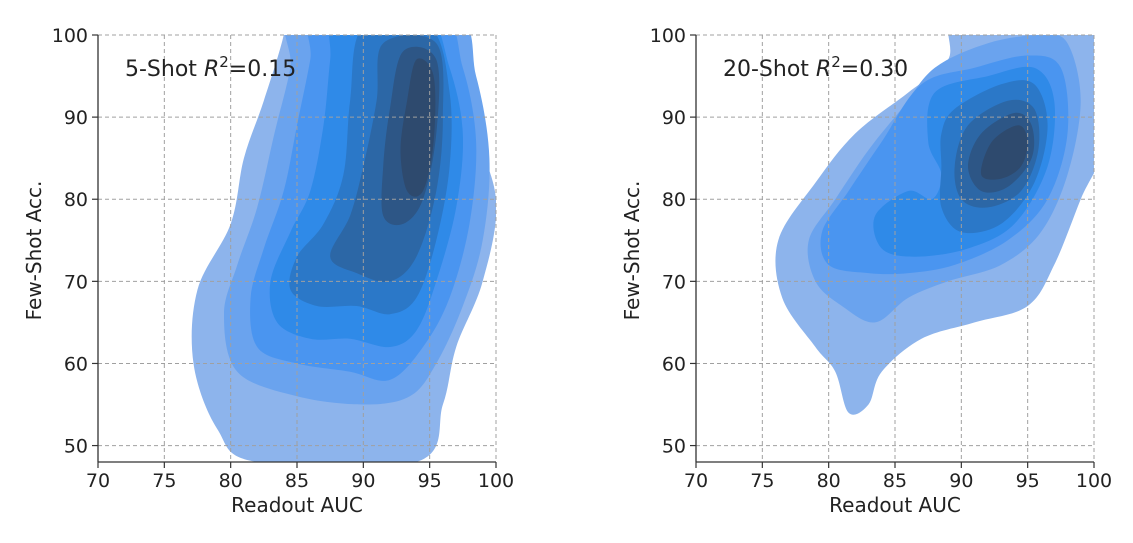 The image size is (1133, 543). What do you see at coordinates (210, 67) in the screenshot?
I see `r-squared-annotation: 5-Shot R2=0.15` at bounding box center [210, 67].